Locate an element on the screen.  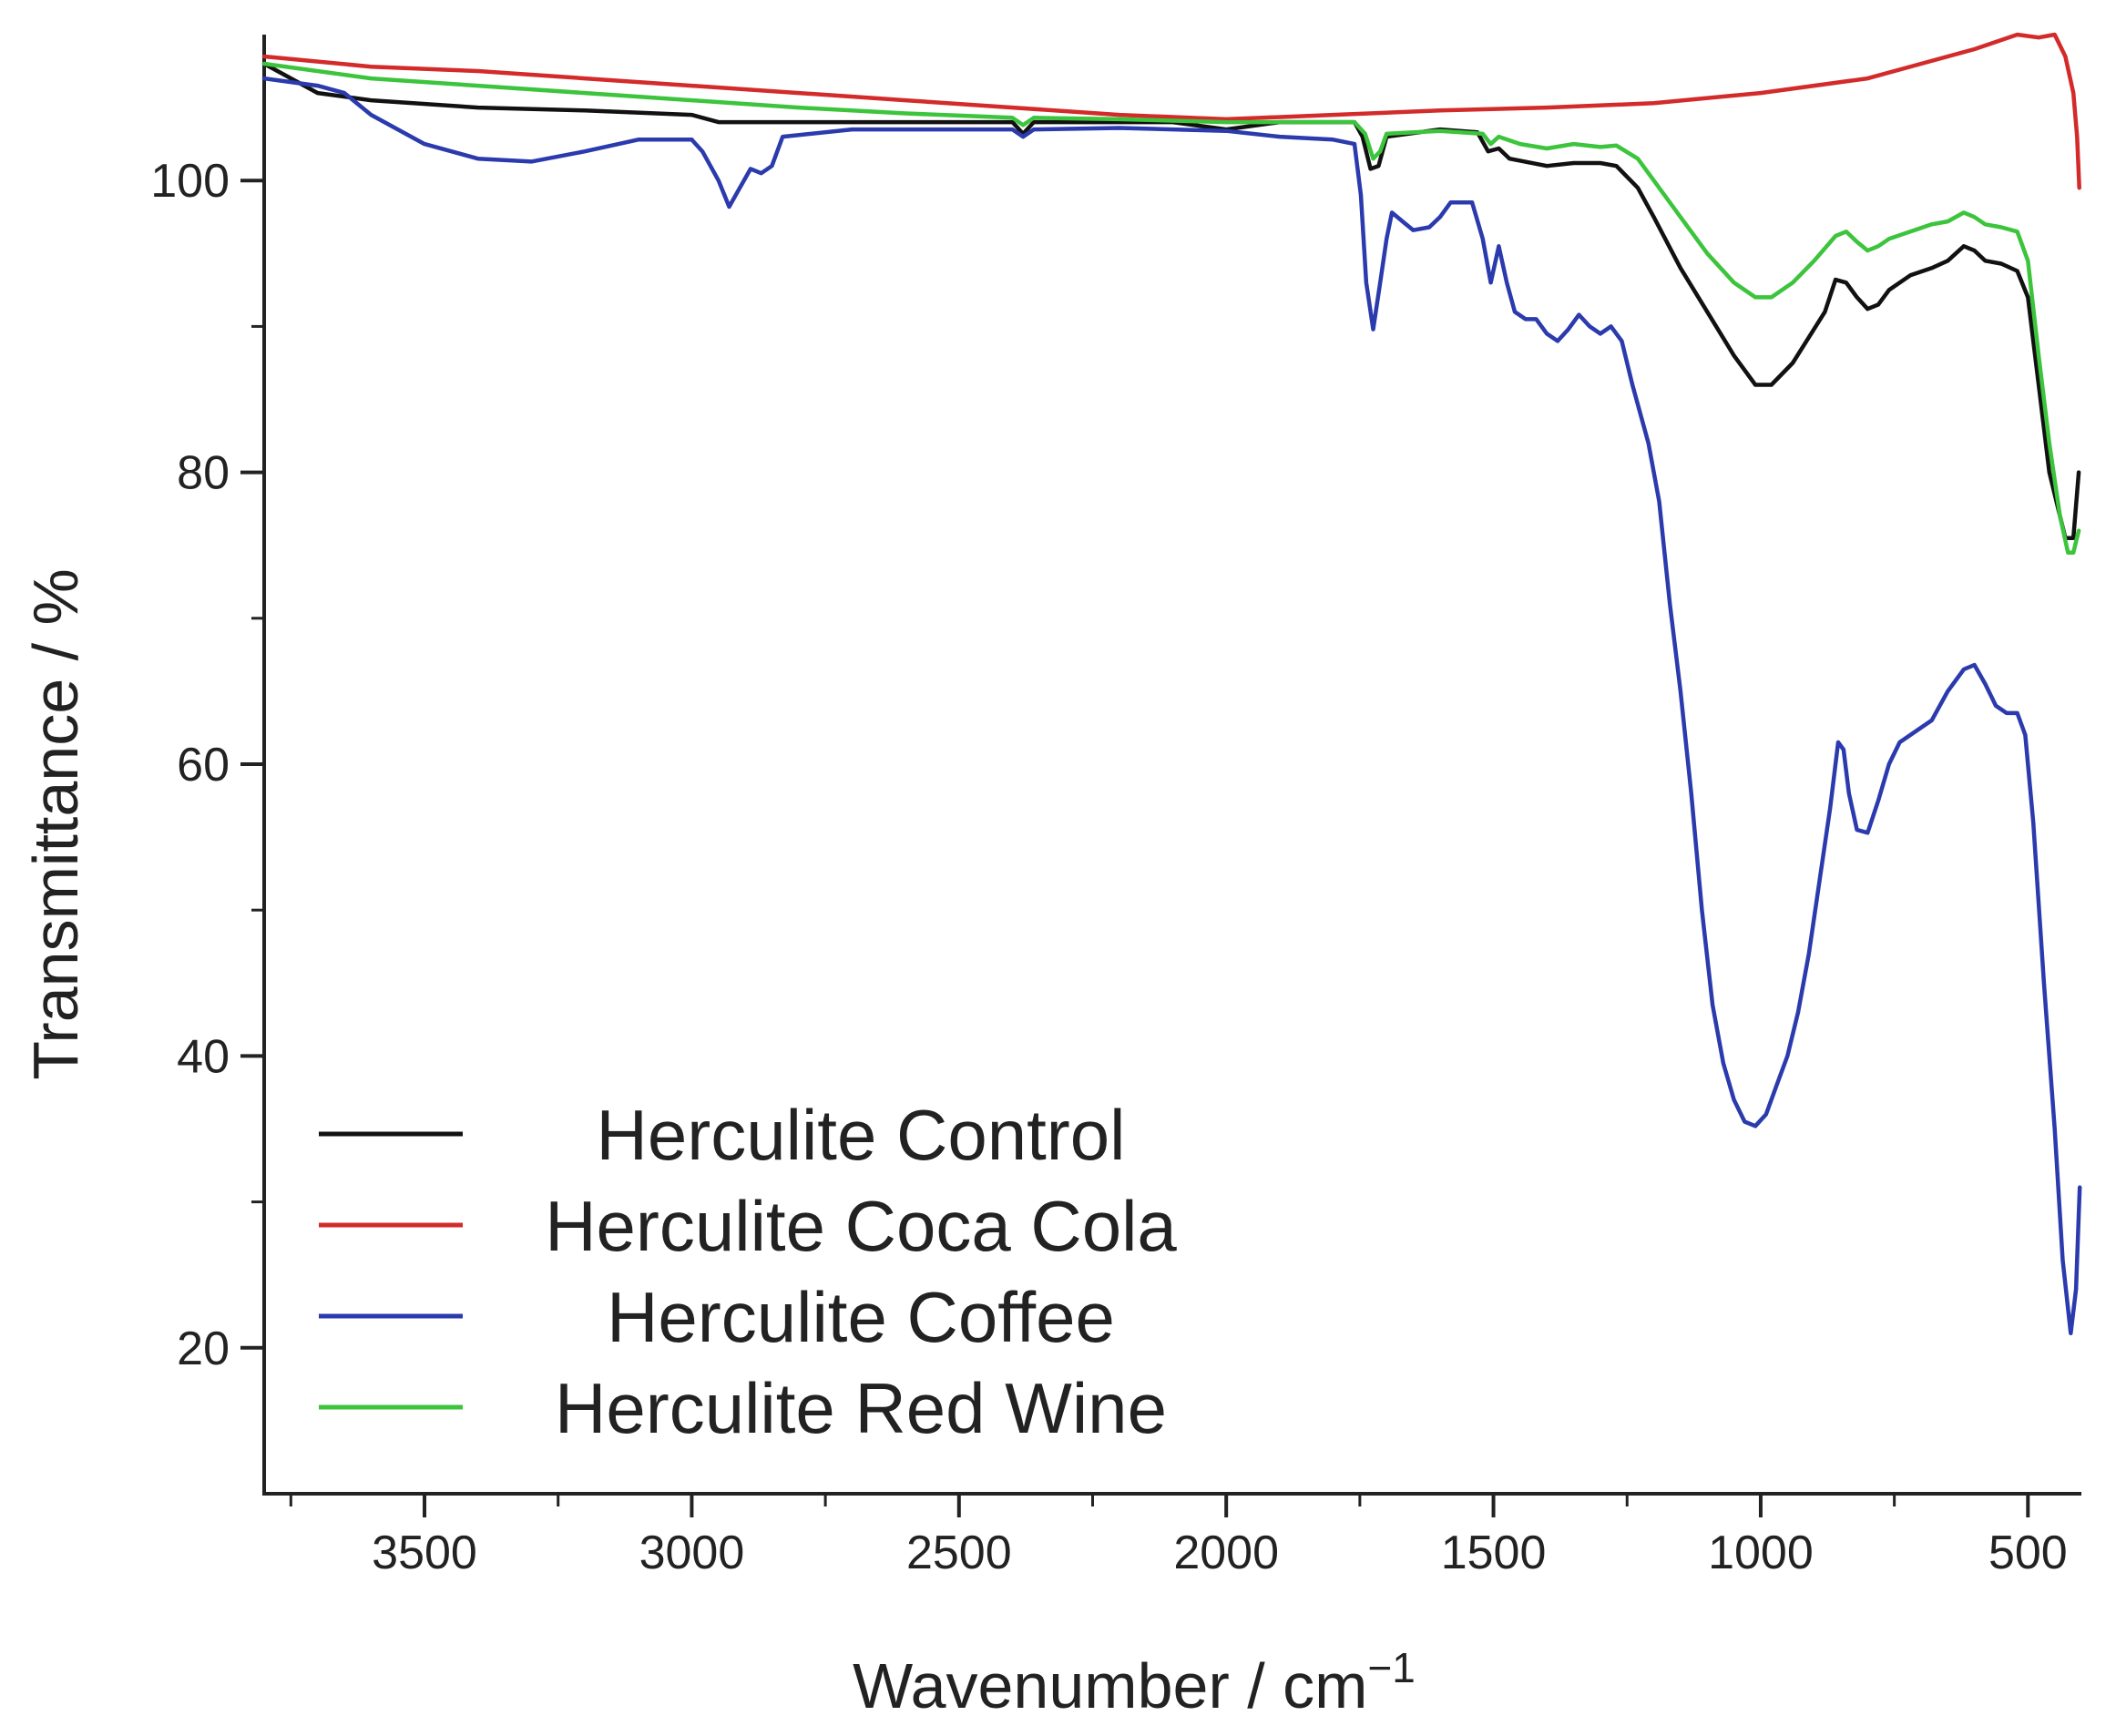
x-tick-label: 2500 is located at coordinates (959, 1553).